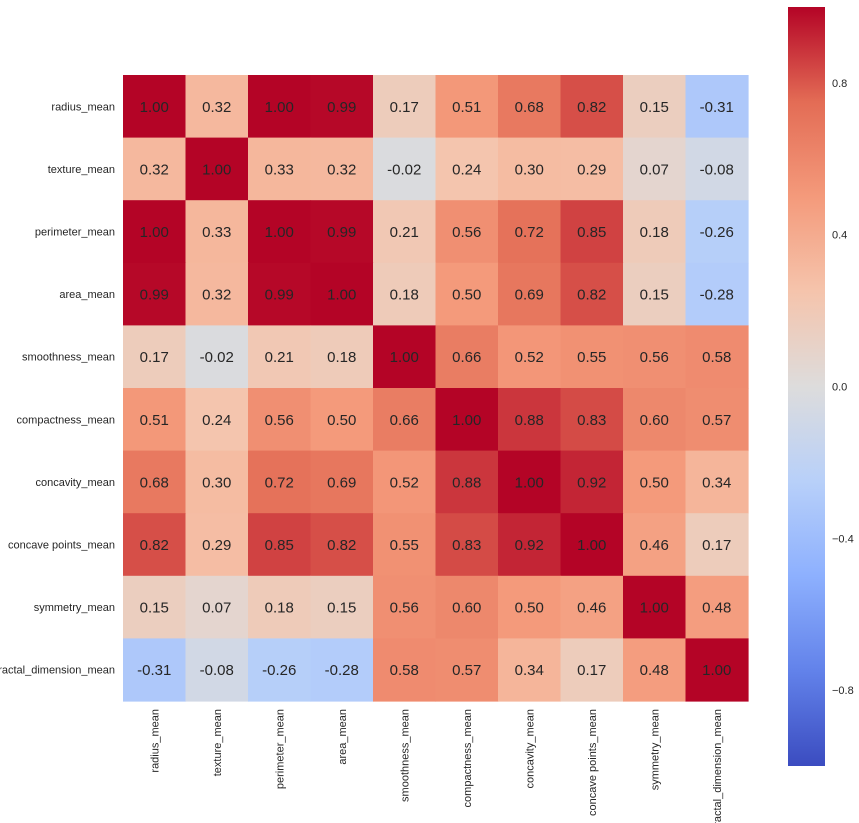  I want to click on cell-value-4-0: 0.17, so click(154, 357).